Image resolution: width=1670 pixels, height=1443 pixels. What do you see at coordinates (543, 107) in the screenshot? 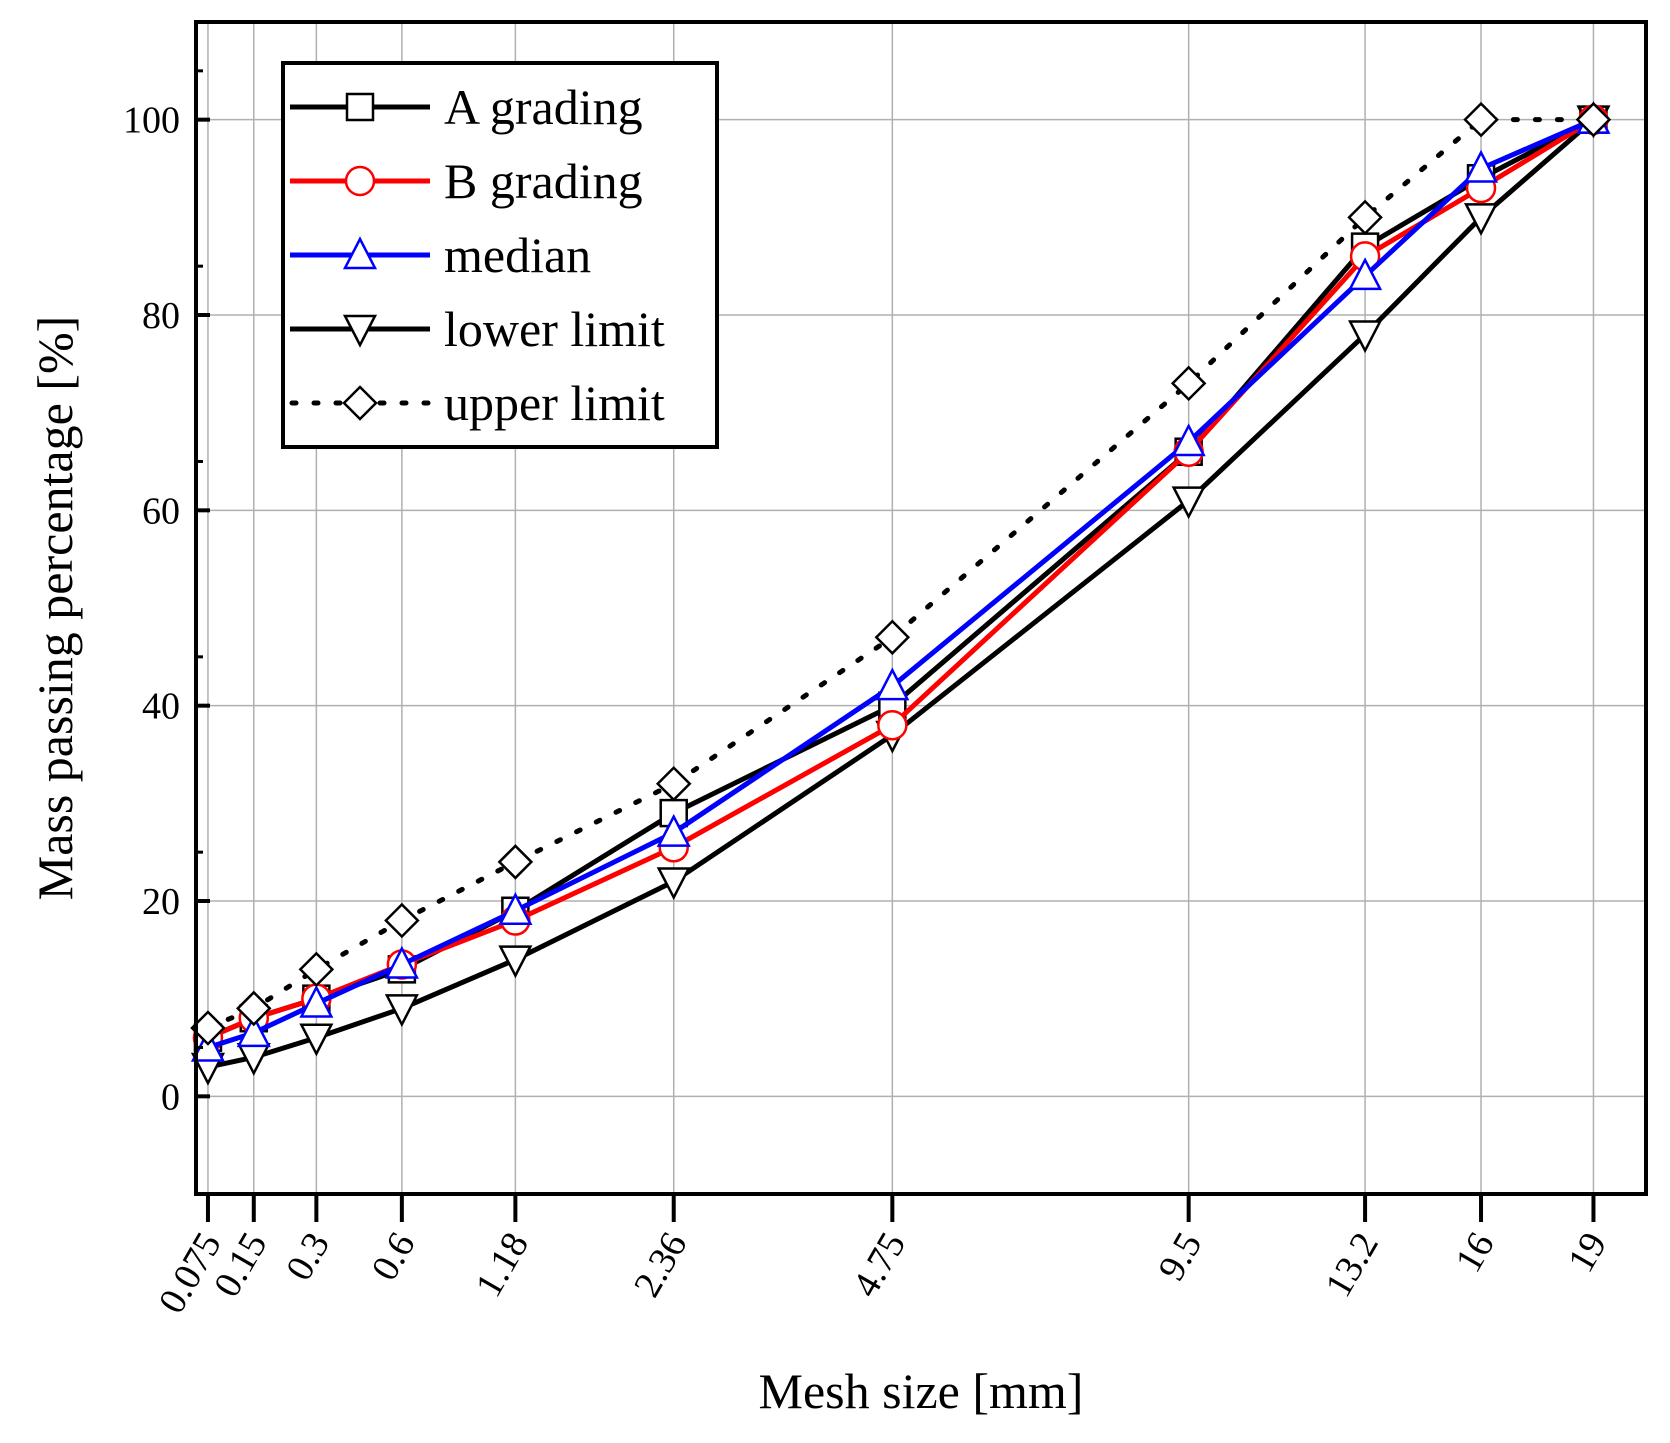
I see `legend-label: A grading` at bounding box center [543, 107].